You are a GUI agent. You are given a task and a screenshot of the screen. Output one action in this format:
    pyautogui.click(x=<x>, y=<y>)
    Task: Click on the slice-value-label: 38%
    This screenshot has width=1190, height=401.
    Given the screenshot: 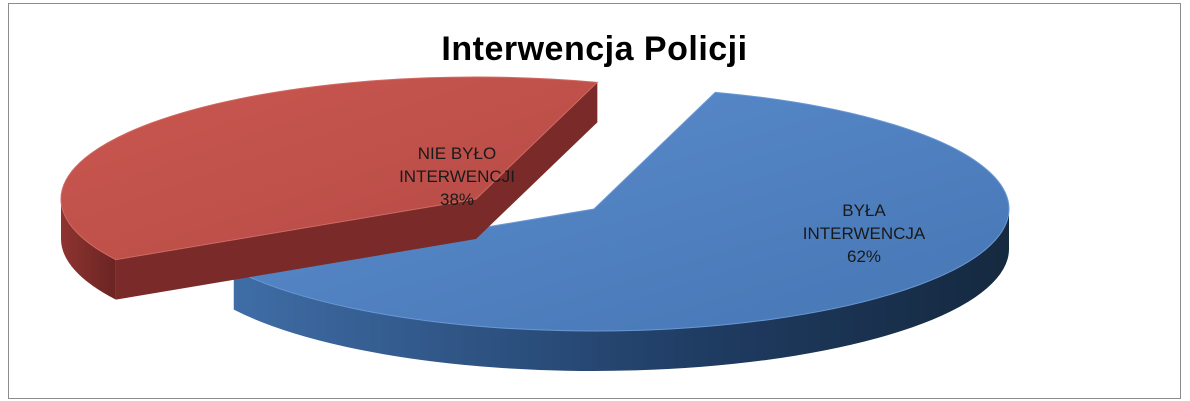 What is the action you would take?
    pyautogui.click(x=457, y=199)
    